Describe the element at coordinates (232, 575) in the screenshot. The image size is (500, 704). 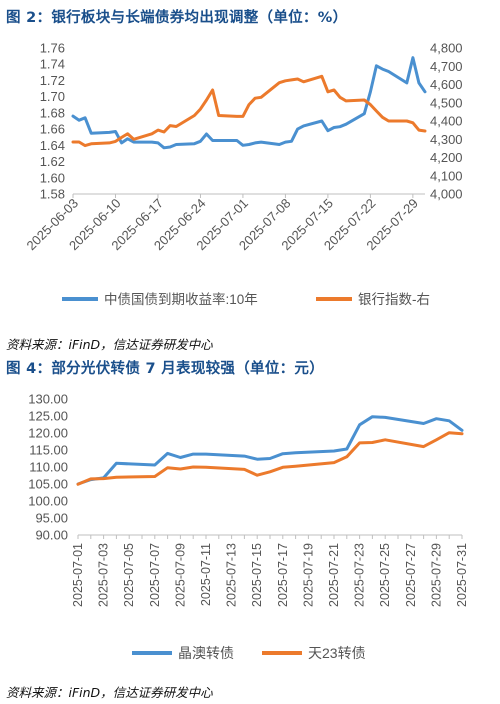
I see `x-tick-label: 2025-07-13` at that location.